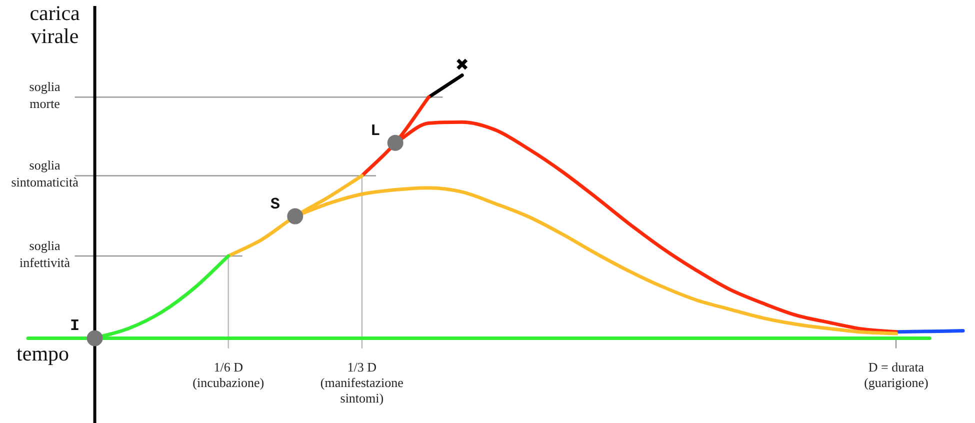 This screenshot has height=423, width=975. What do you see at coordinates (375, 131) in the screenshot?
I see `annotation: L` at bounding box center [375, 131].